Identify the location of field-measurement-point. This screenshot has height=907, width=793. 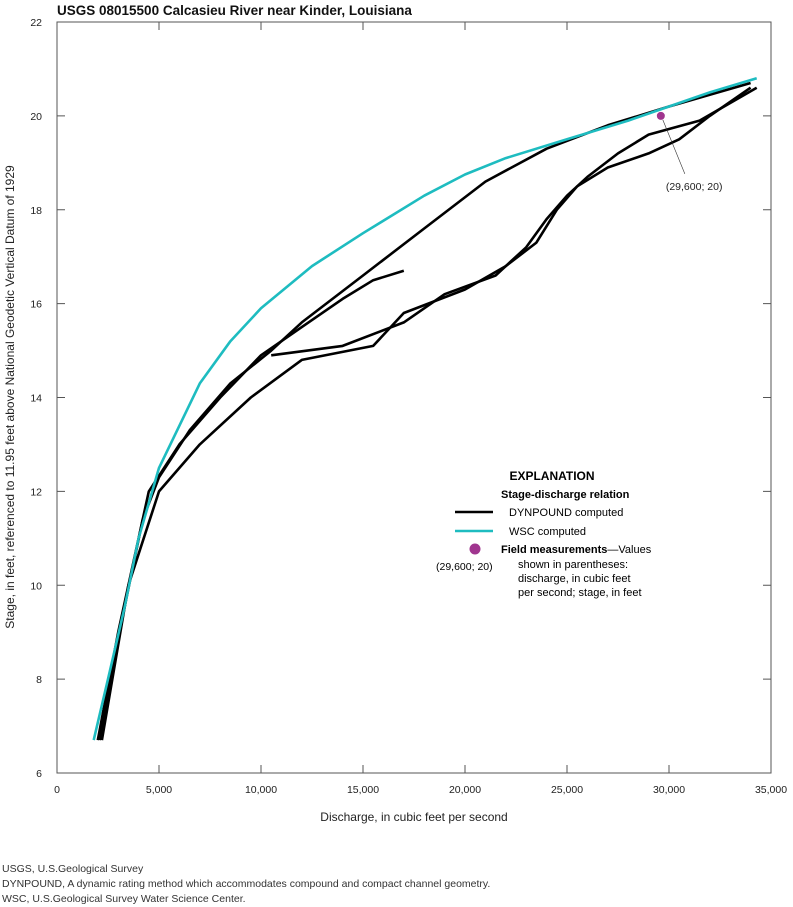
(660, 115).